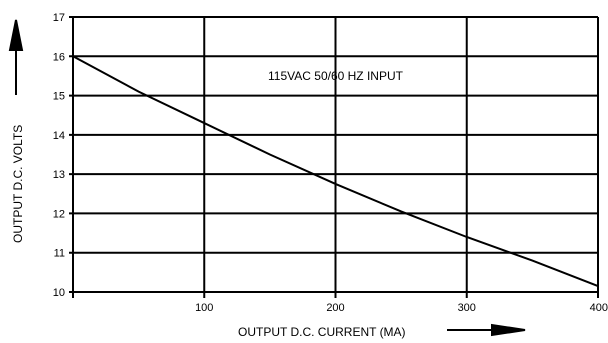  Describe the element at coordinates (59, 214) in the screenshot. I see `y-tick-label-12: 12` at that location.